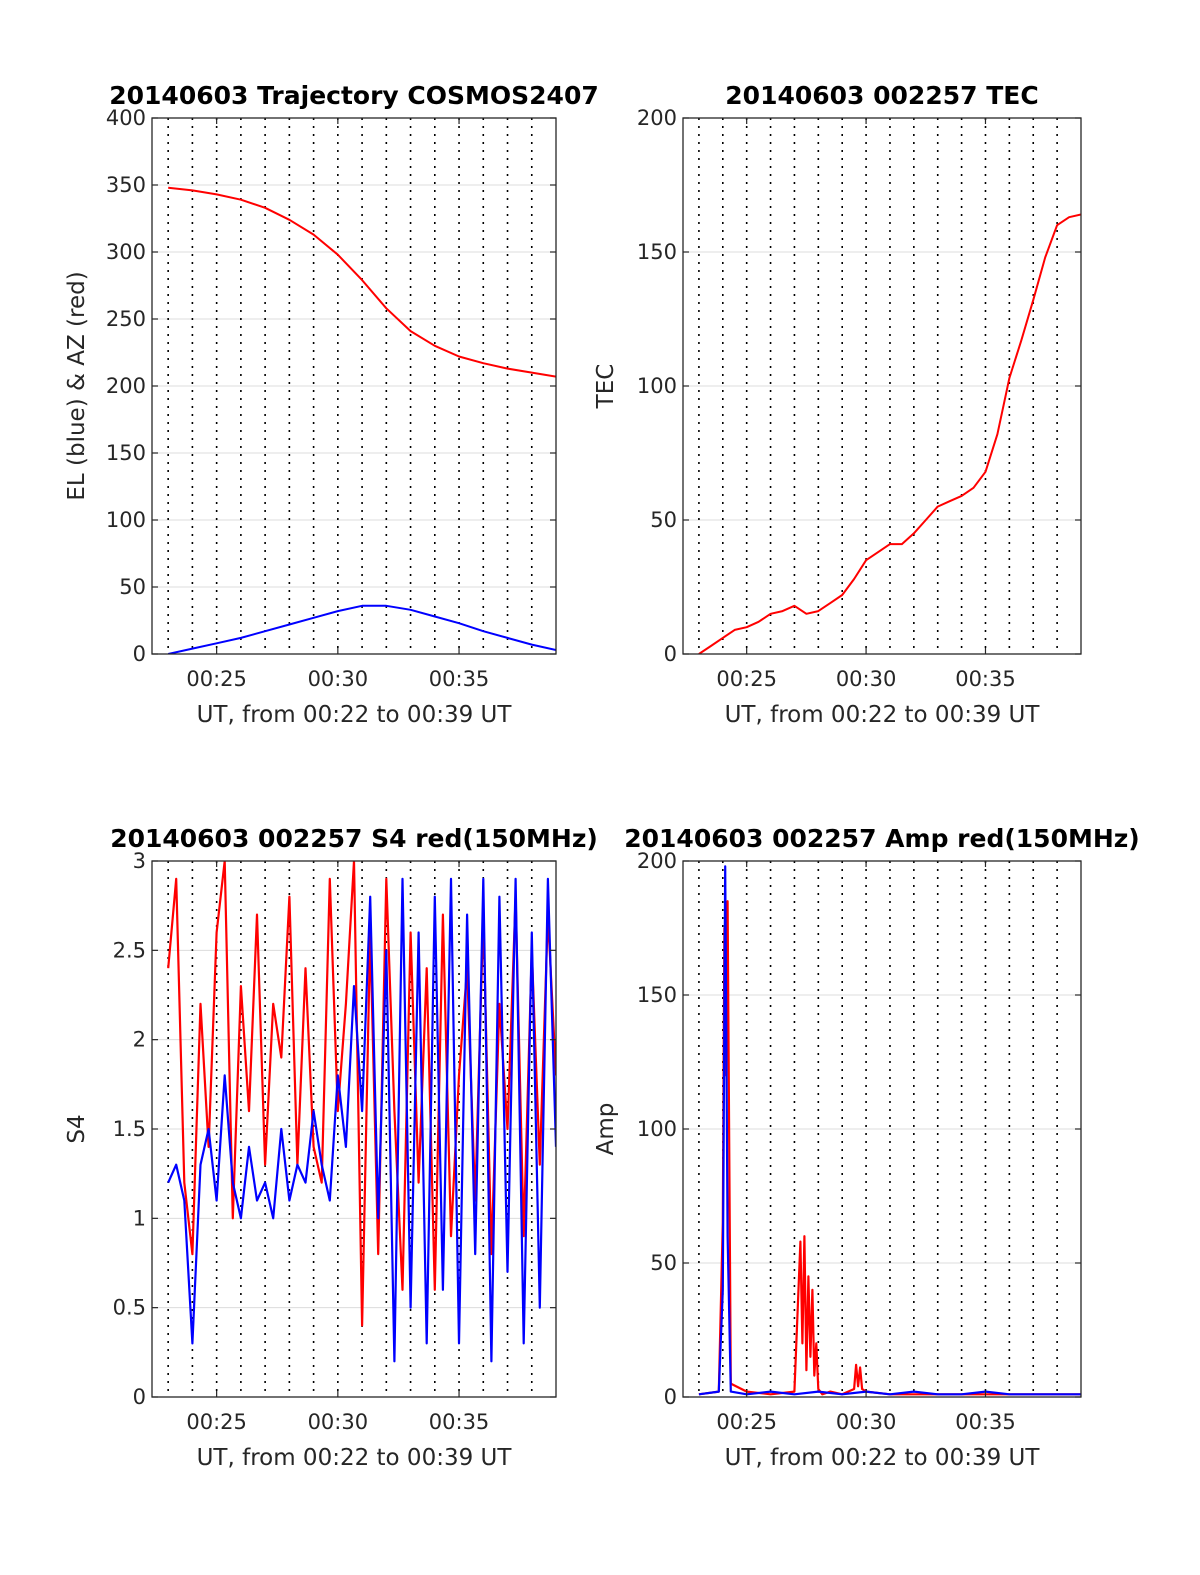 The height and width of the screenshot is (1575, 1200). Describe the element at coordinates (126, 252) in the screenshot. I see `y-tick-label: 300` at that location.